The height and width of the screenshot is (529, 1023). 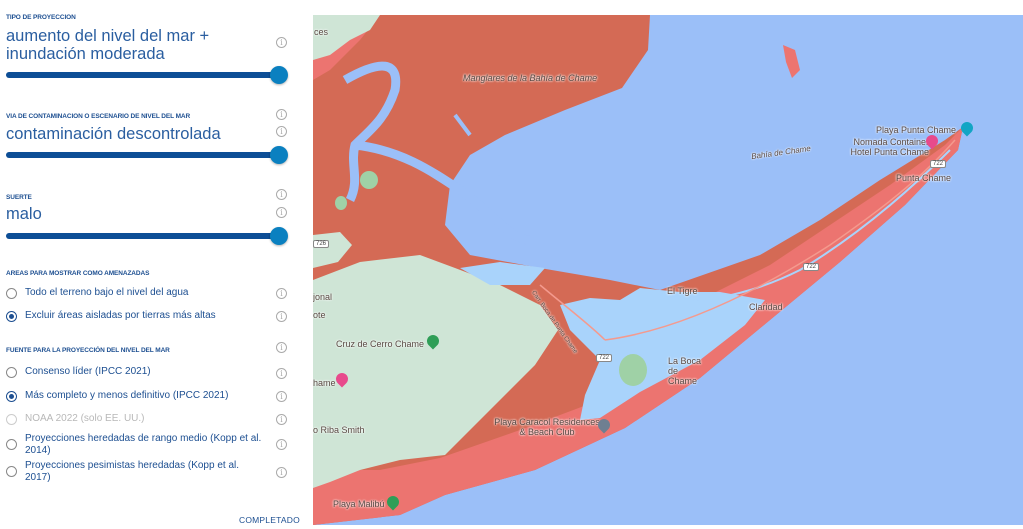 I want to click on channel, so click(x=477, y=144).